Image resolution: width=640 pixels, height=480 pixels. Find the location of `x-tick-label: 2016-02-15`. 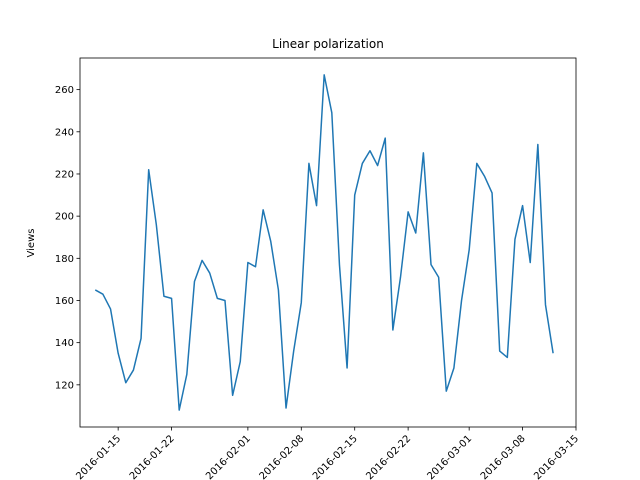

x-tick-label: 2016-02-15 is located at coordinates (335, 456).